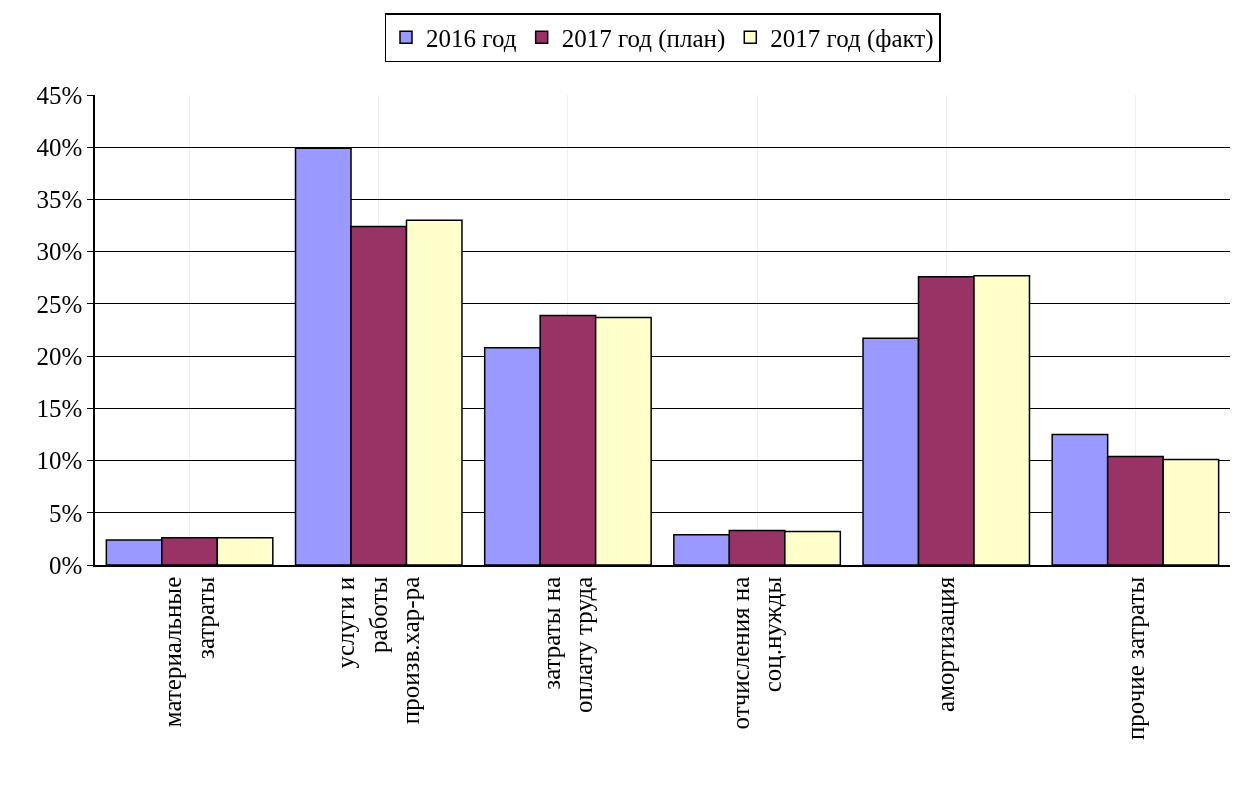  What do you see at coordinates (59, 409) in the screenshot?
I see `y-tick-label: 15%` at bounding box center [59, 409].